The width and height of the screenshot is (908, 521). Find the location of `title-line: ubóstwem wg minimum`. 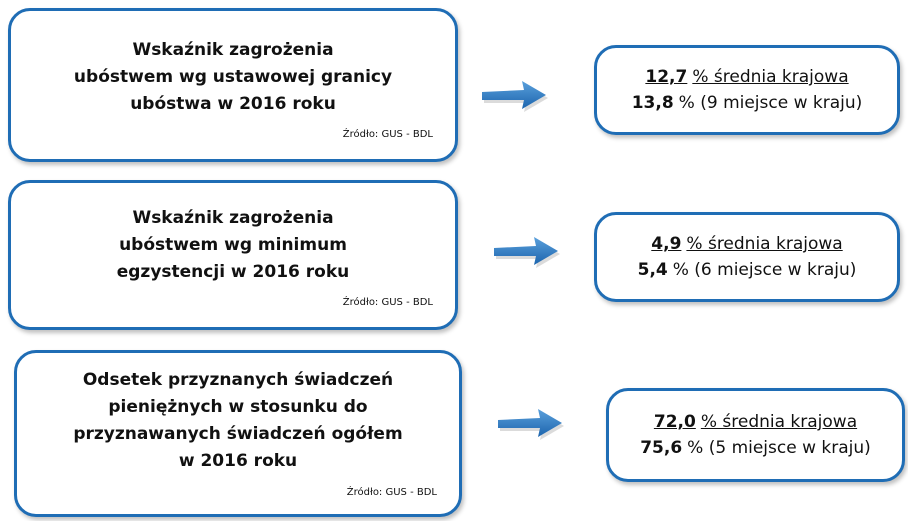

title-line: ubóstwem wg minimum is located at coordinates (233, 245).